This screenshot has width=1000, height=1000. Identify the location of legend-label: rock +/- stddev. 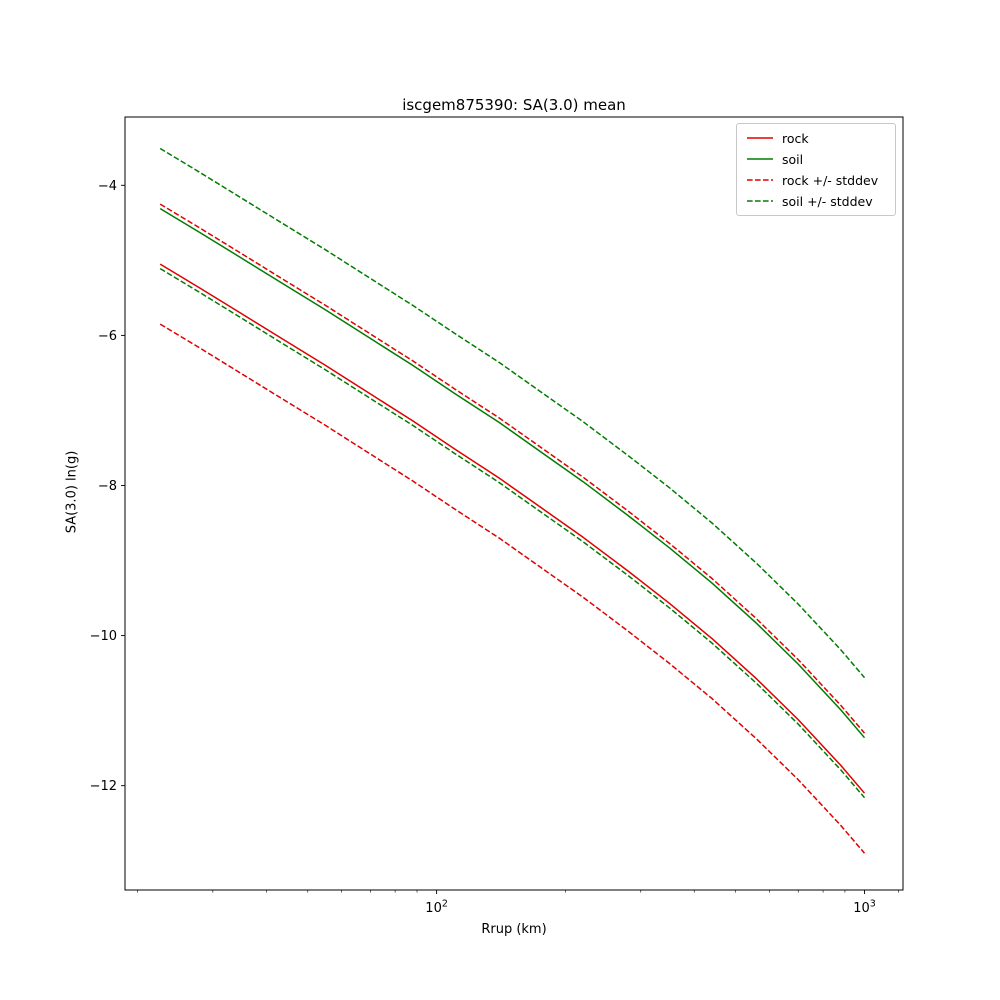
(830, 180).